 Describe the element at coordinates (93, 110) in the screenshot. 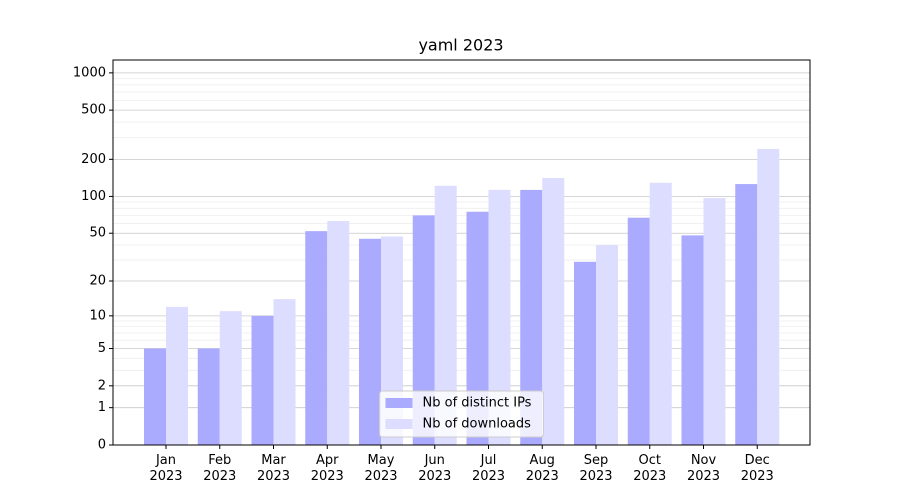

I see `y-tick-label: 500` at that location.